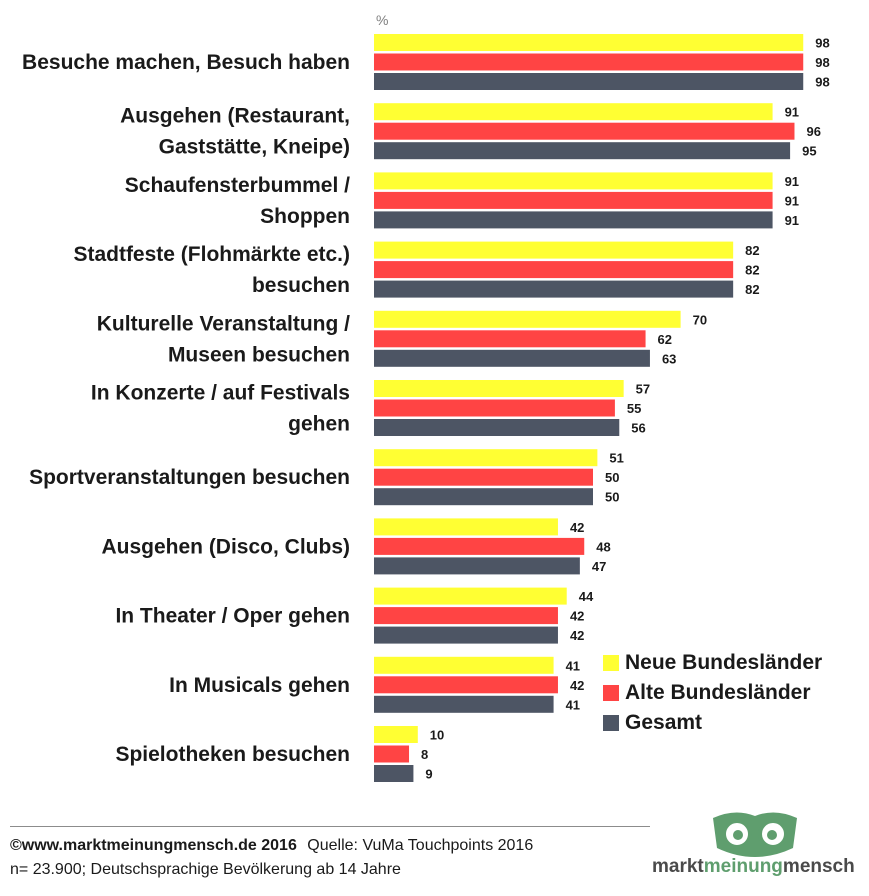 This screenshot has width=869, height=896. I want to click on value-label-2-0: 91, so click(792, 181).